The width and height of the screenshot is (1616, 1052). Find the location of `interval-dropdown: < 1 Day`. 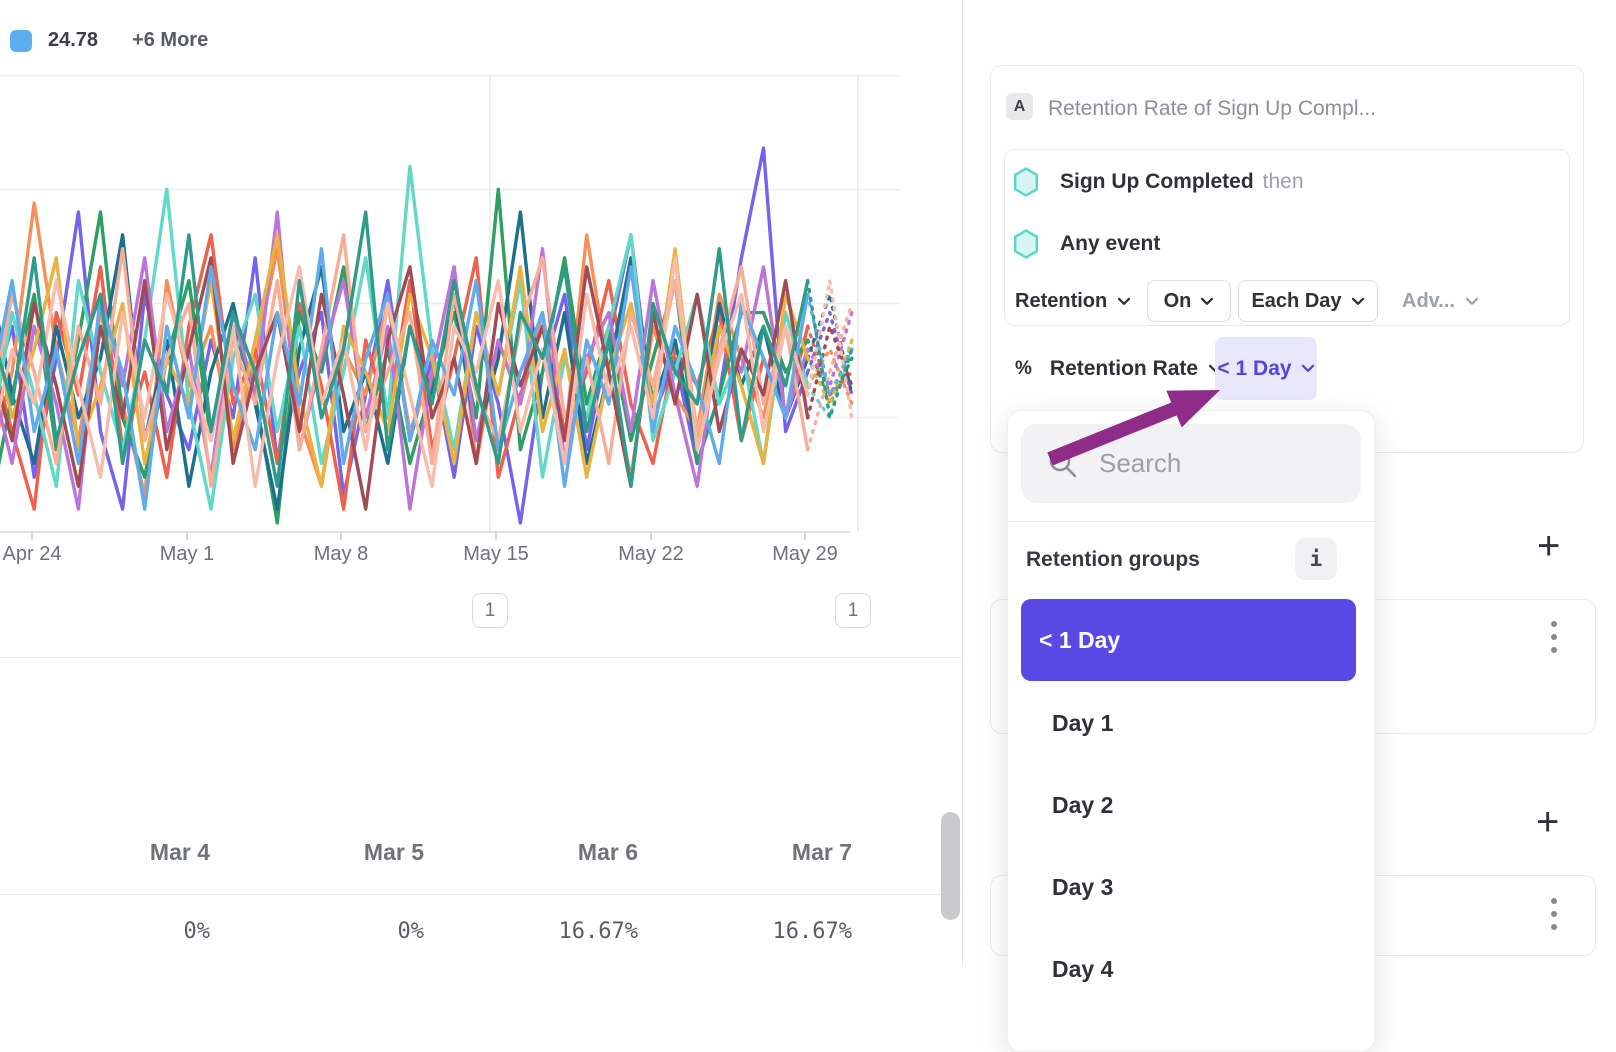

interval-dropdown: < 1 Day is located at coordinates (1266, 368).